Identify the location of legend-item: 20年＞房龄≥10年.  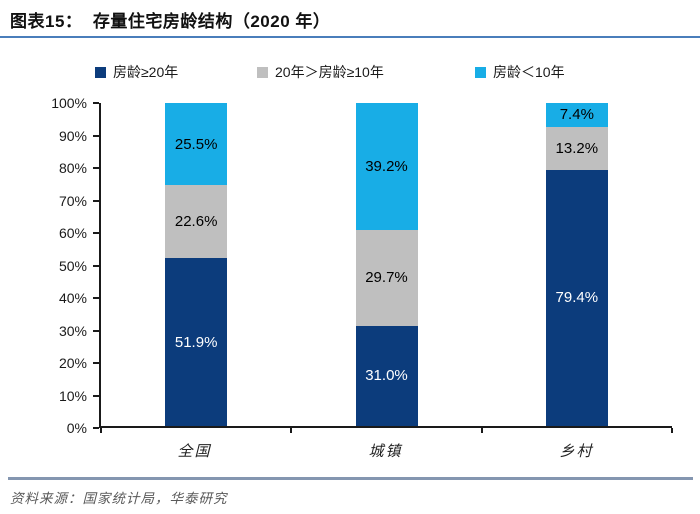
(366, 72).